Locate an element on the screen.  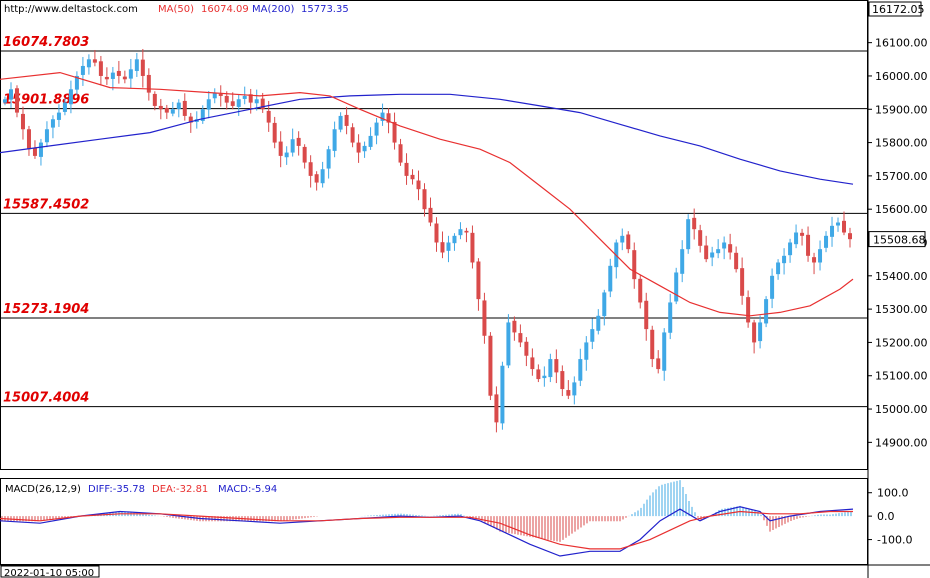
price-tick-1: 16000.00 is located at coordinates (901, 76).